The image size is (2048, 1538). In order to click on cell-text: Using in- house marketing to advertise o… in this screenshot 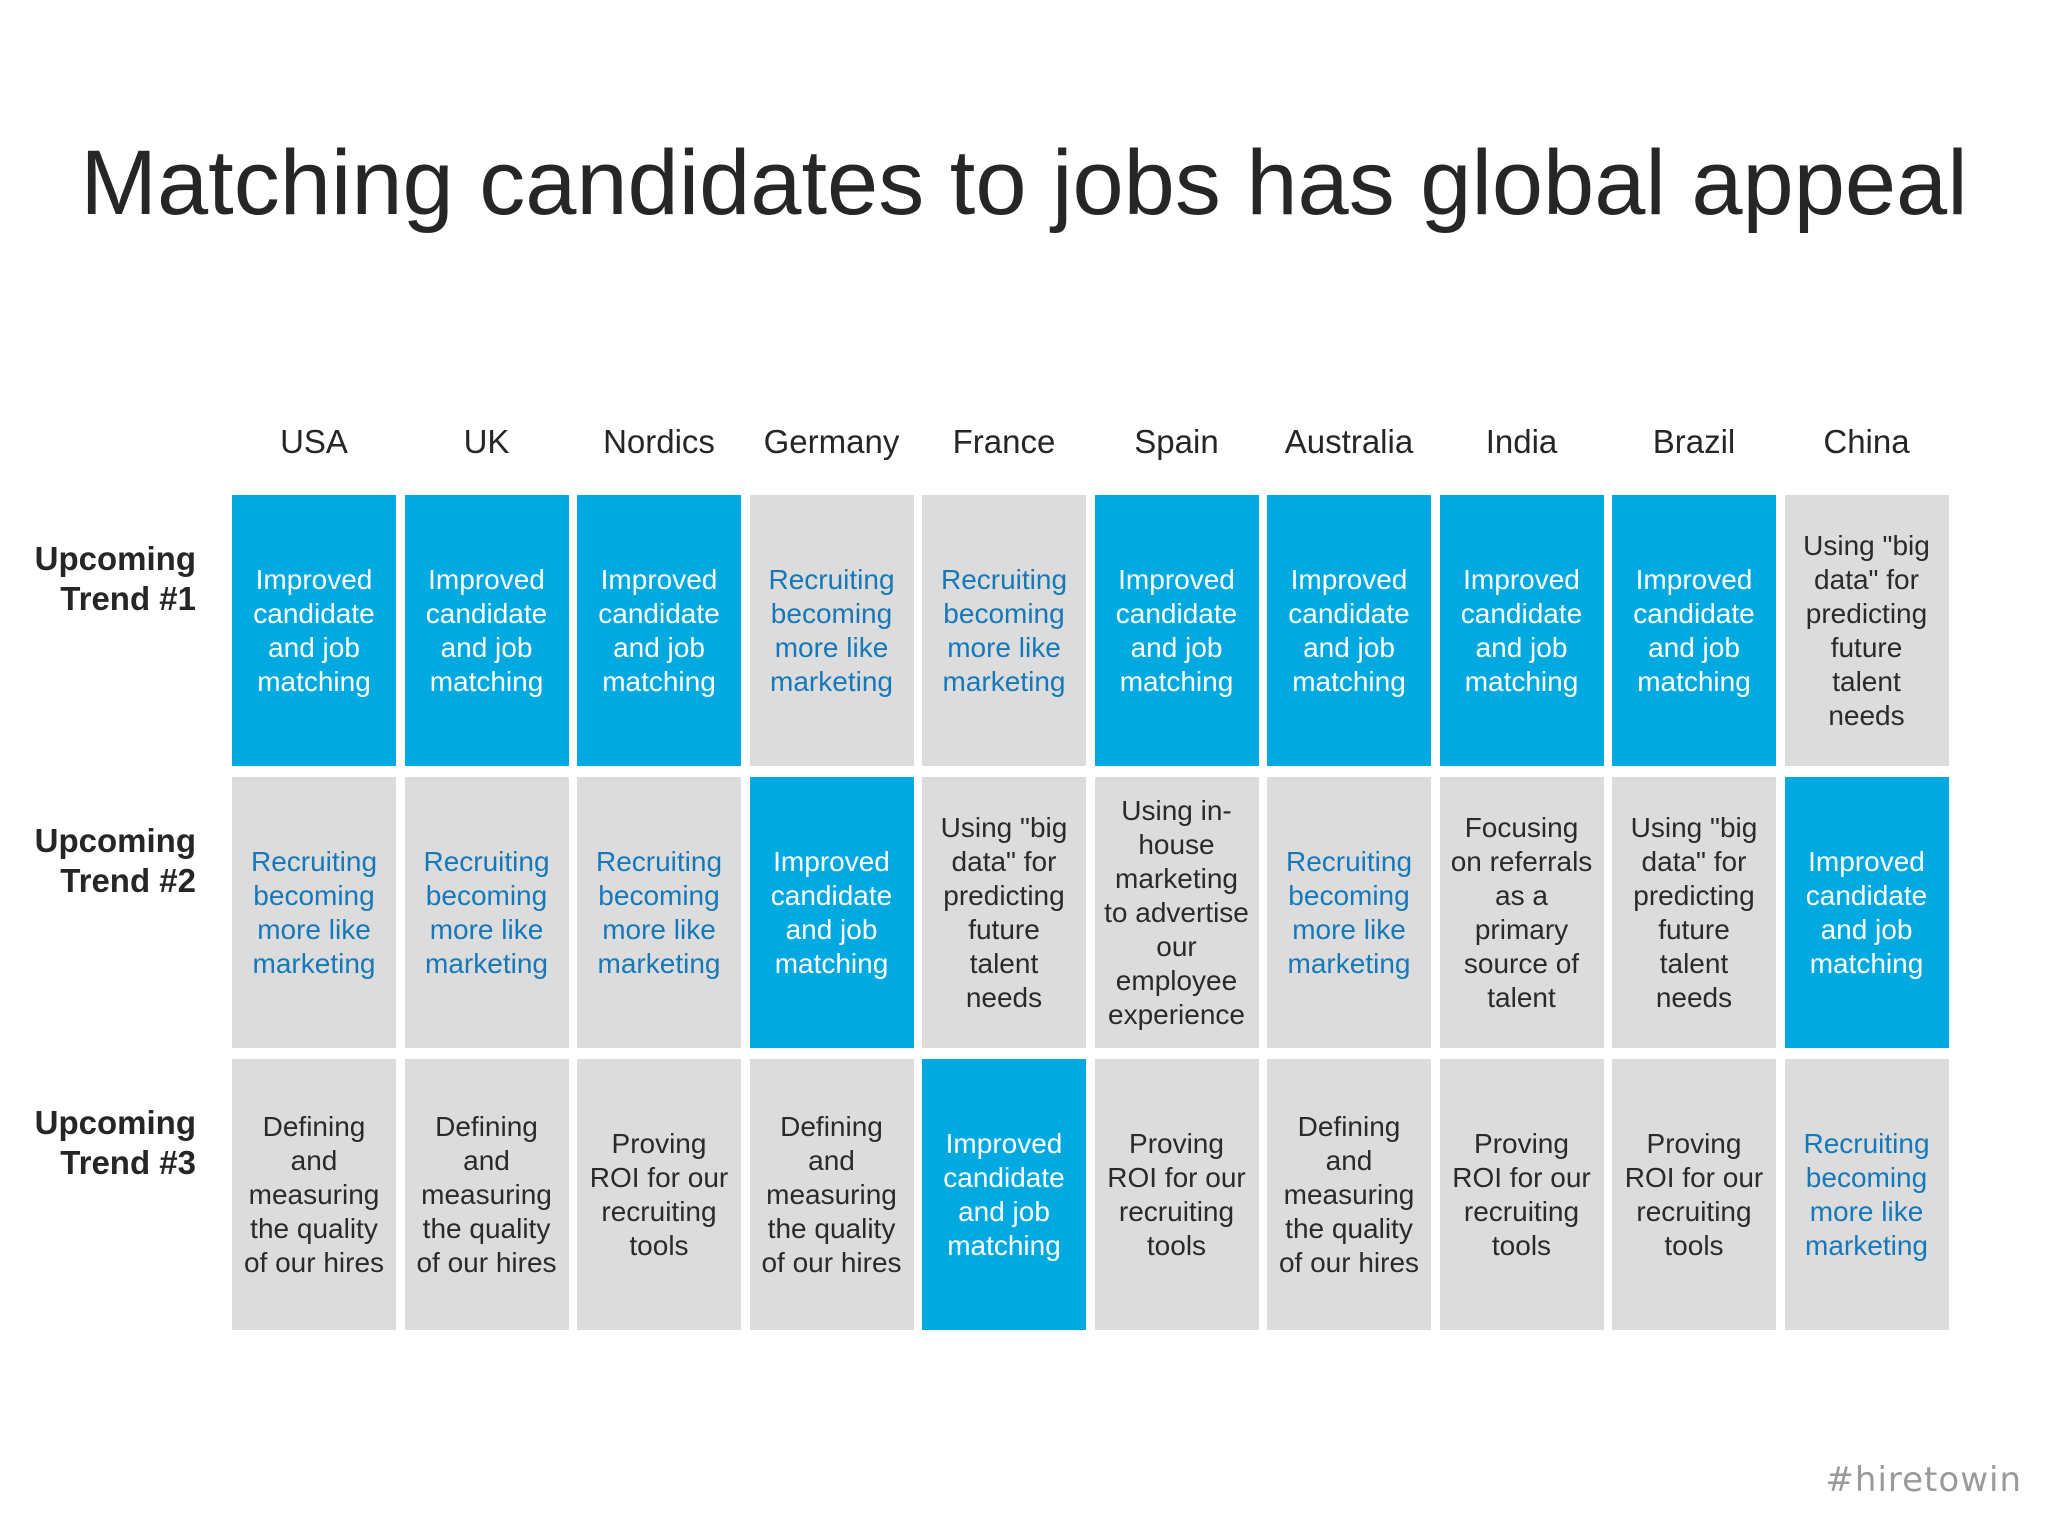, I will do `click(1176, 912)`.